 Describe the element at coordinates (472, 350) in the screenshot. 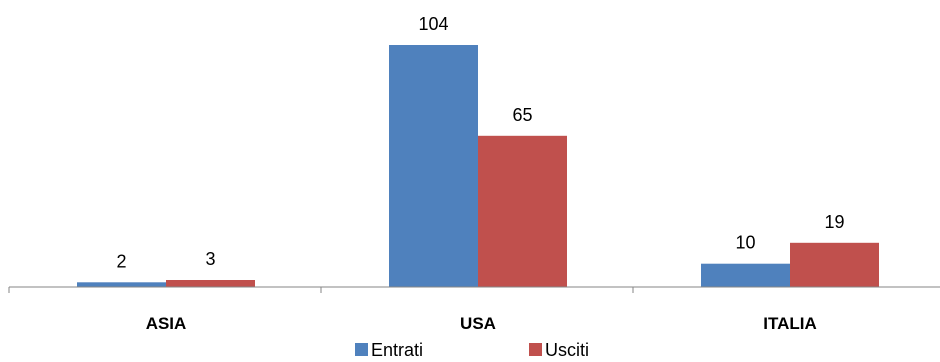

I see `legend: Entrati Usciti` at that location.